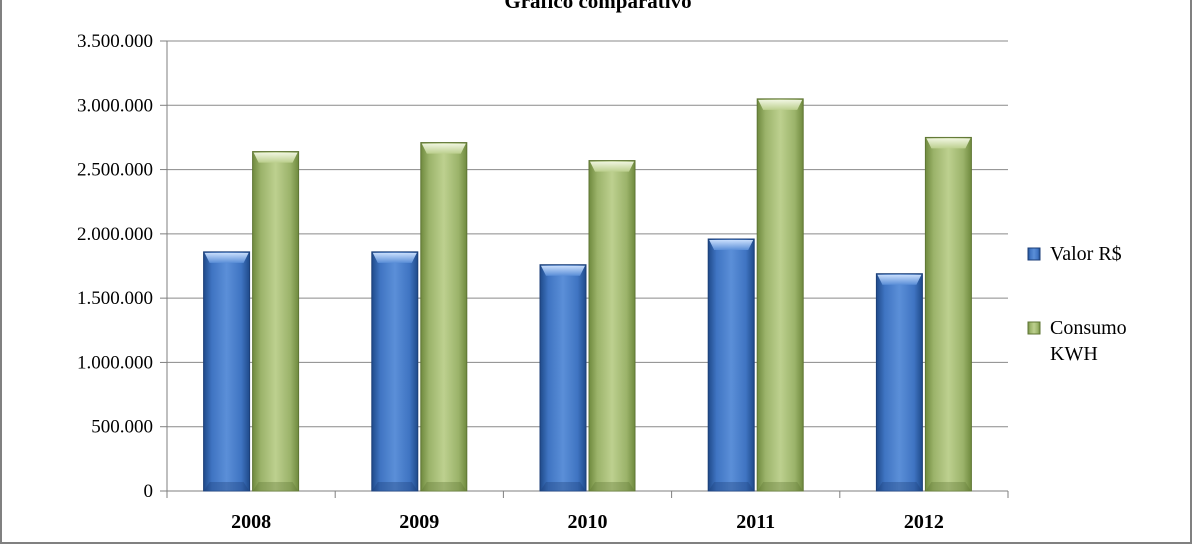 Image resolution: width=1192 pixels, height=544 pixels. What do you see at coordinates (563, 378) in the screenshot?
I see `bar-valor-2010` at bounding box center [563, 378].